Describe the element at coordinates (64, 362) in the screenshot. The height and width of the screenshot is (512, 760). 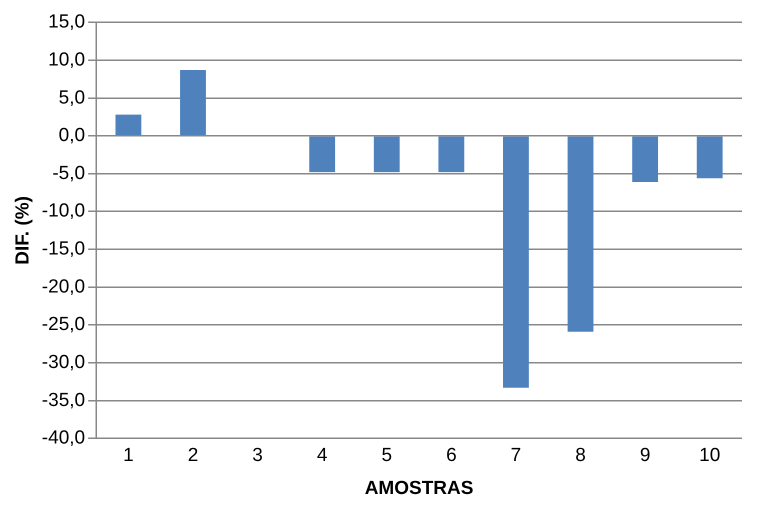
I see `y-tick-label: -30,0` at that location.